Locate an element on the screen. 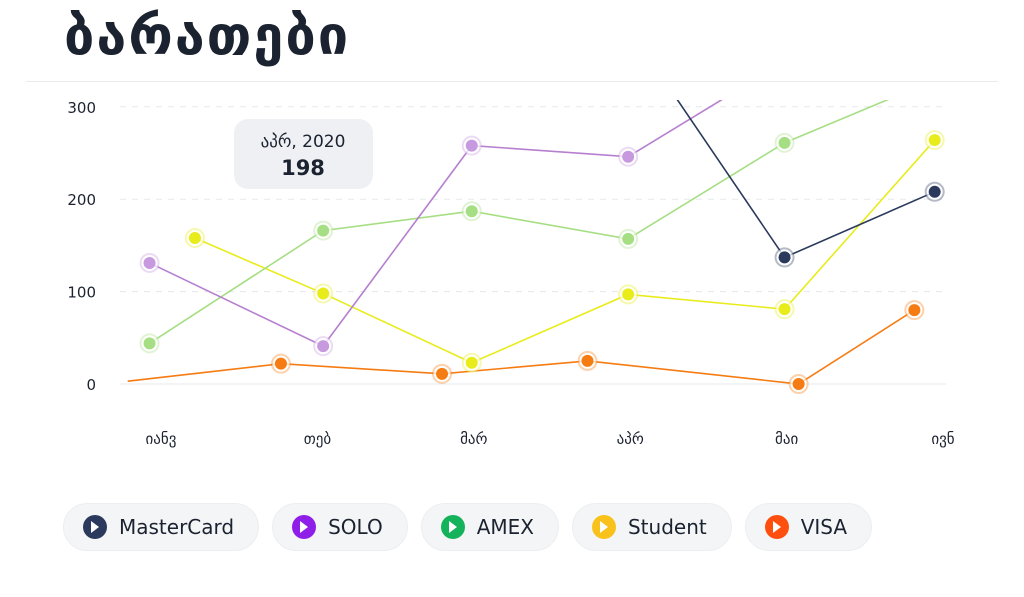 This screenshot has width=1024, height=597. legend-label: Student is located at coordinates (667, 527).